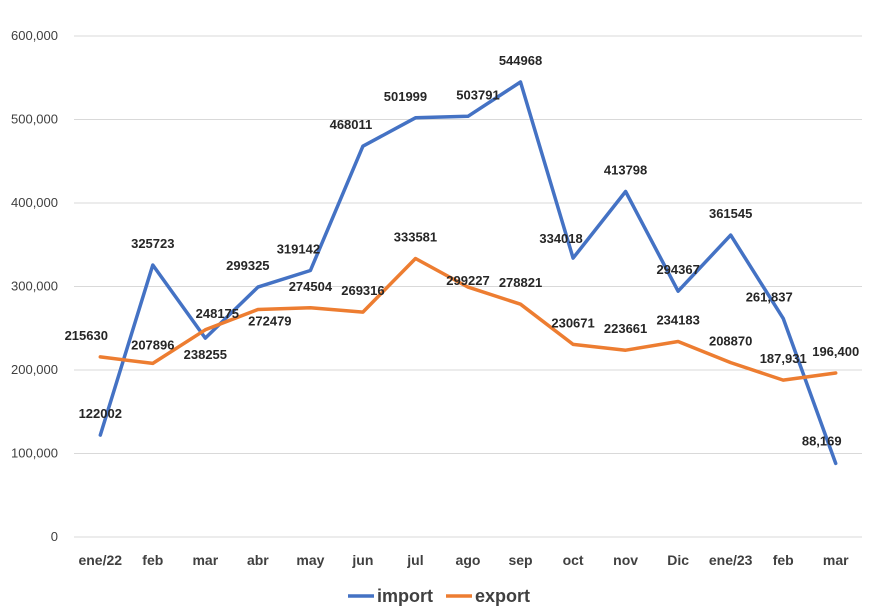  What do you see at coordinates (405, 596) in the screenshot?
I see `legend-label-import: import` at bounding box center [405, 596].